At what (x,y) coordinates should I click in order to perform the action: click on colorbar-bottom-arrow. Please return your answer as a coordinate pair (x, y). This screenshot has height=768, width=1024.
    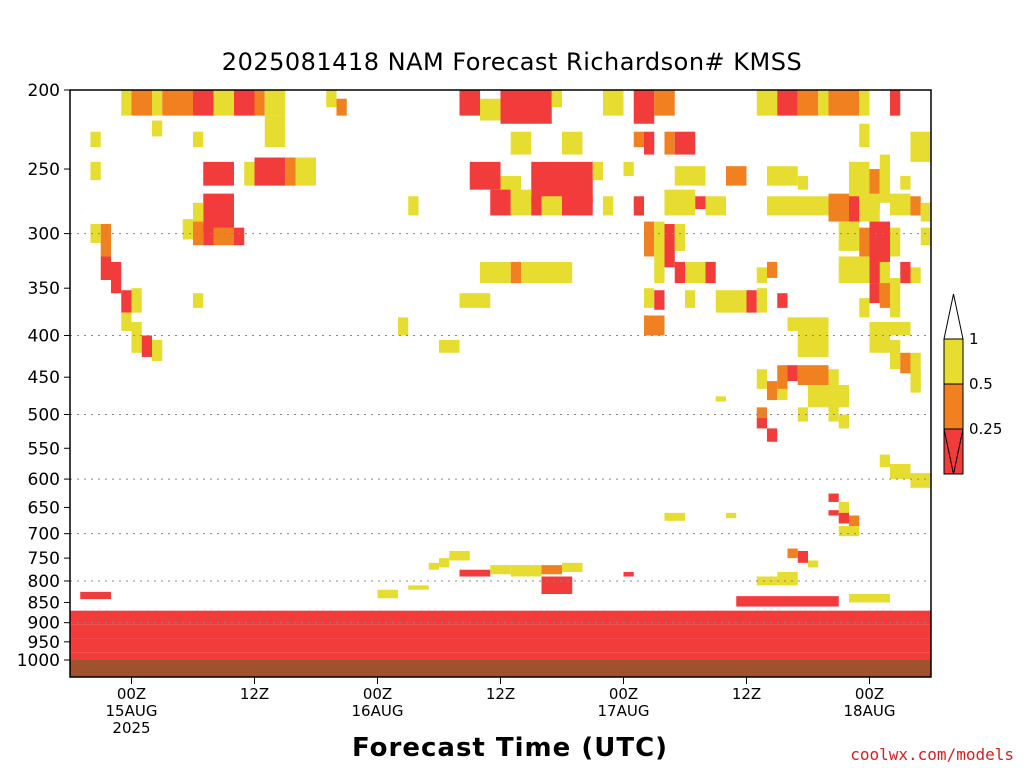
    Looking at the image, I should click on (953, 451).